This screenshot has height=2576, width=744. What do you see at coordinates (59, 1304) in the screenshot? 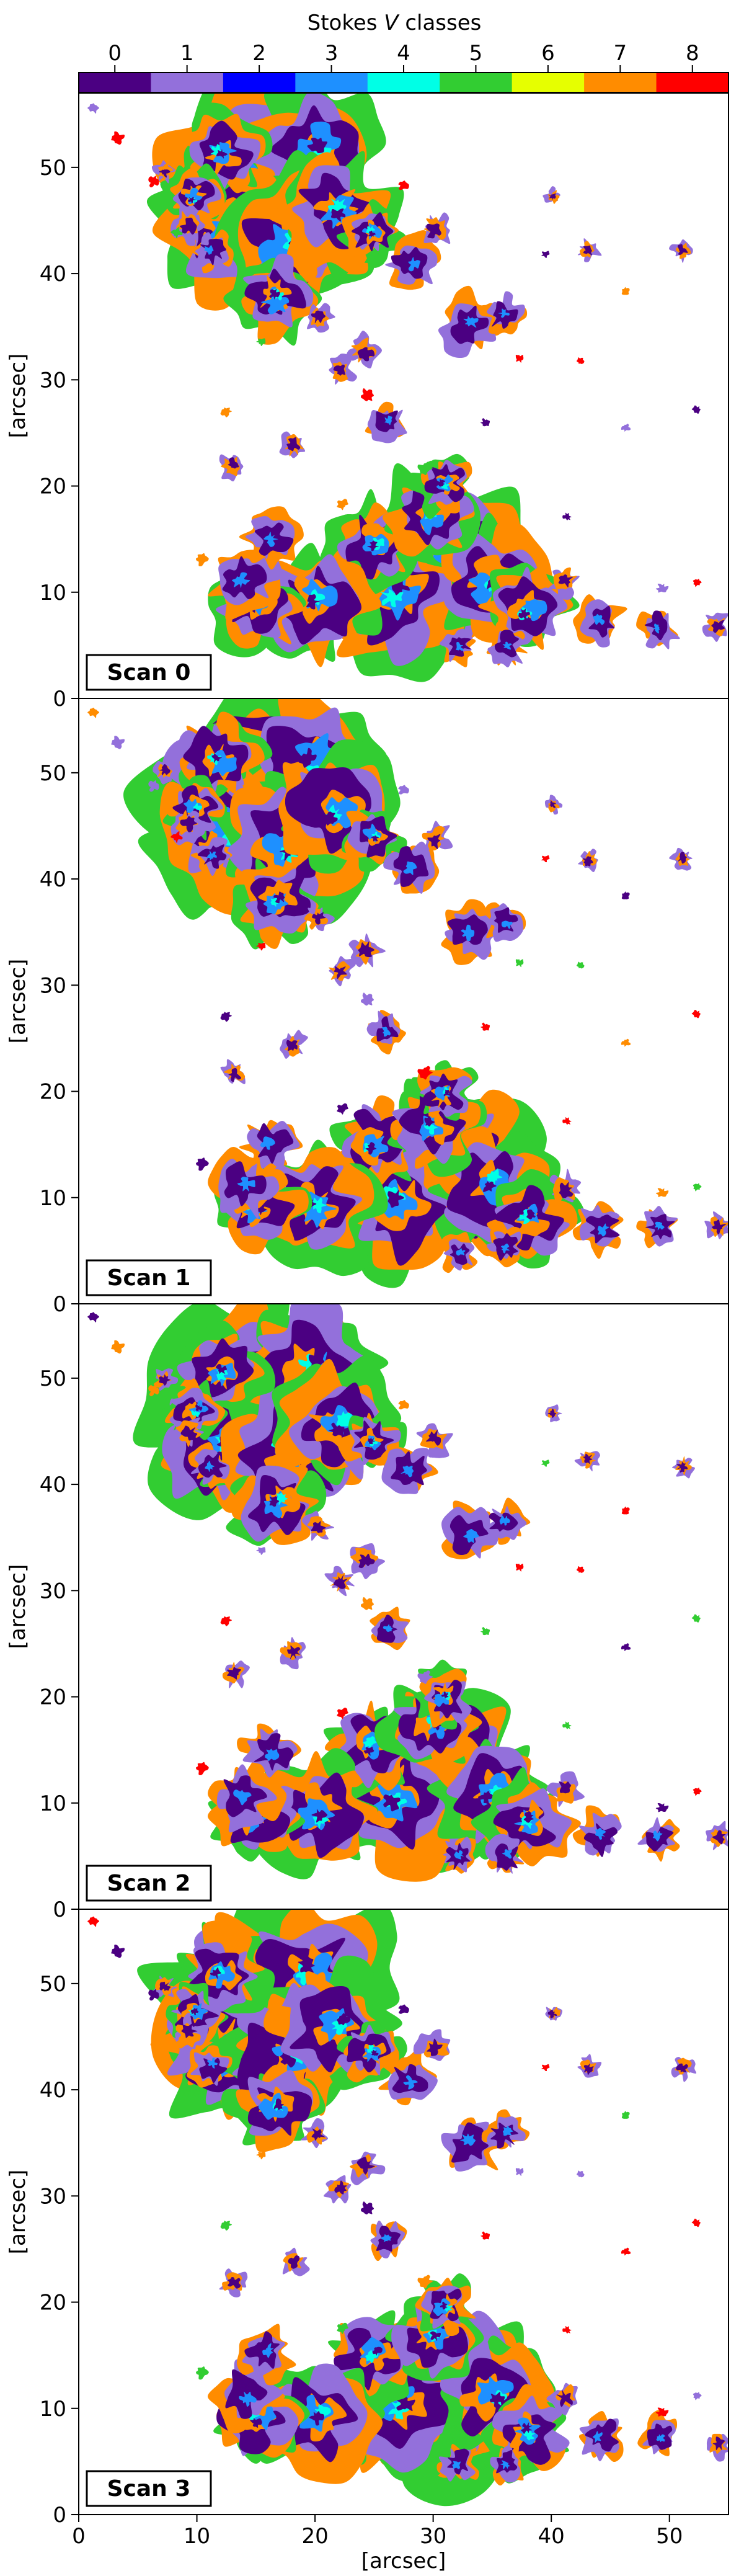
I see `y-tick-label: 0` at bounding box center [59, 1304].